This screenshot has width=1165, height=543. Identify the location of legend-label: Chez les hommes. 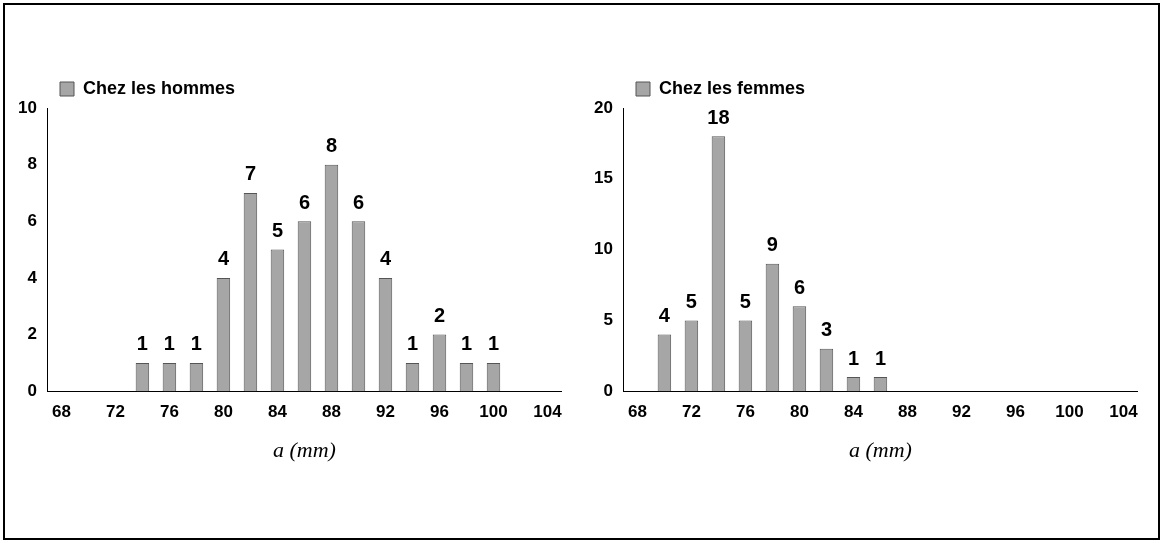
(159, 87).